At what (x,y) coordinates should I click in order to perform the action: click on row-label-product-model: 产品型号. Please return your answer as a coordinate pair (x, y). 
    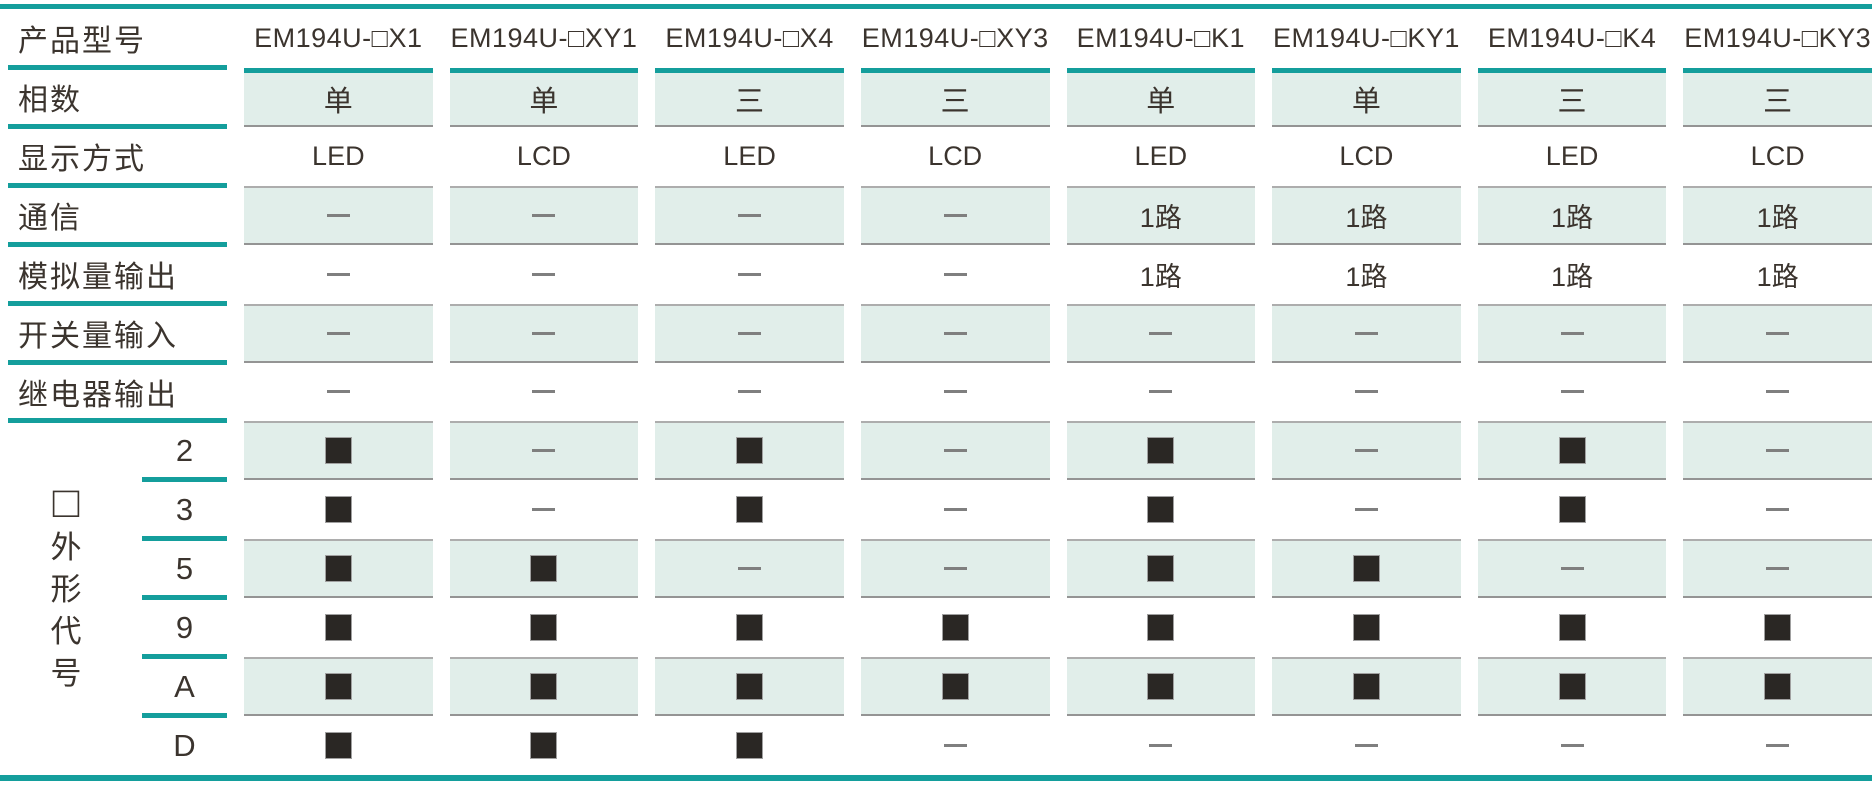
    Looking at the image, I should click on (113, 39).